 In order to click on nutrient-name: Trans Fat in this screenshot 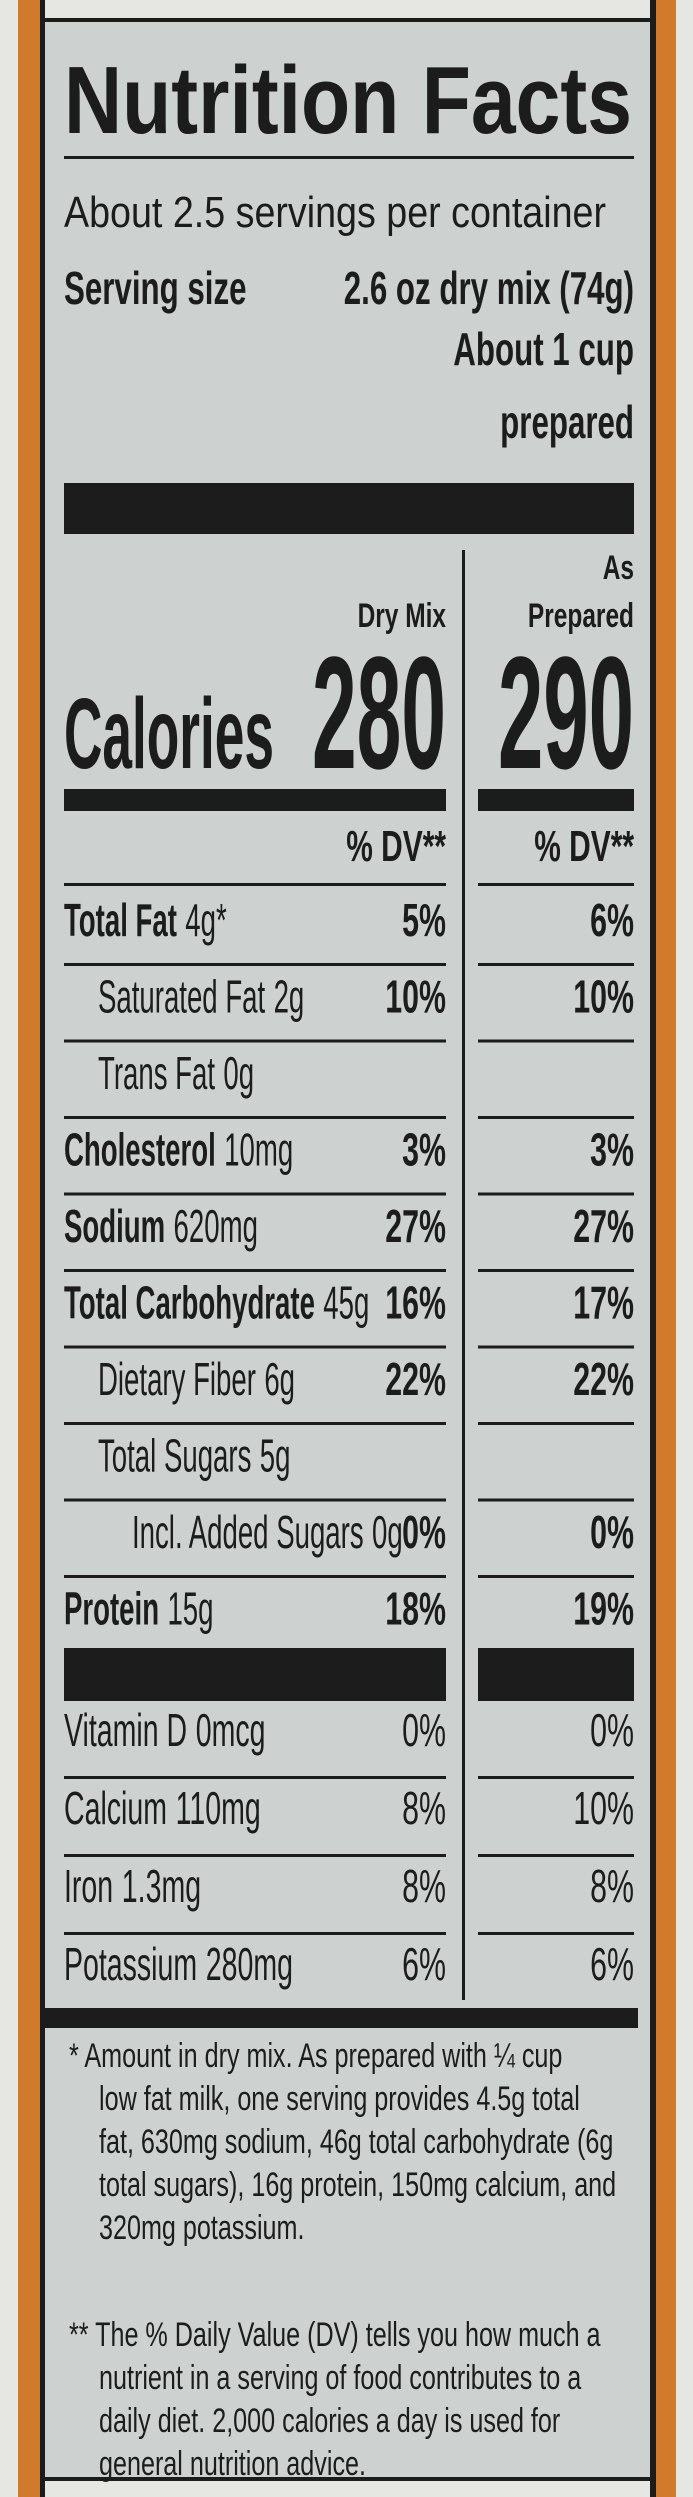, I will do `click(156, 1074)`.